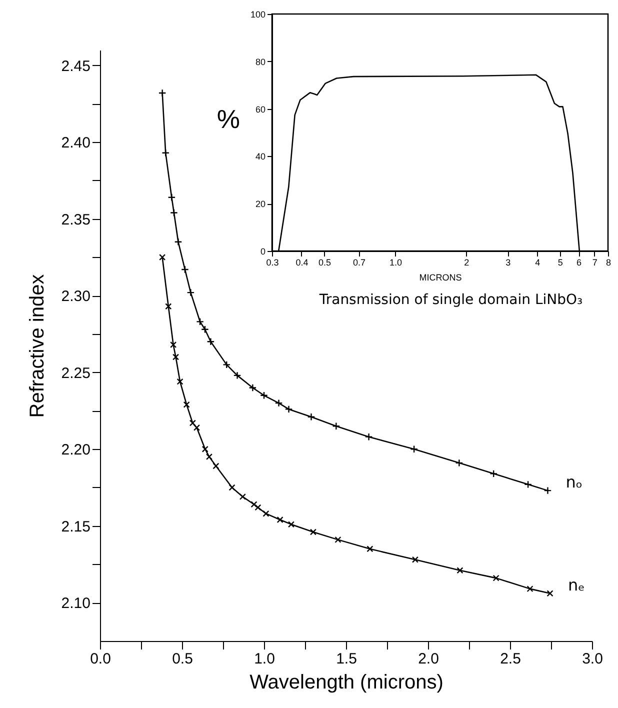 This screenshot has height=708, width=618. Describe the element at coordinates (576, 584) in the screenshot. I see `series-label: nₑ` at that location.